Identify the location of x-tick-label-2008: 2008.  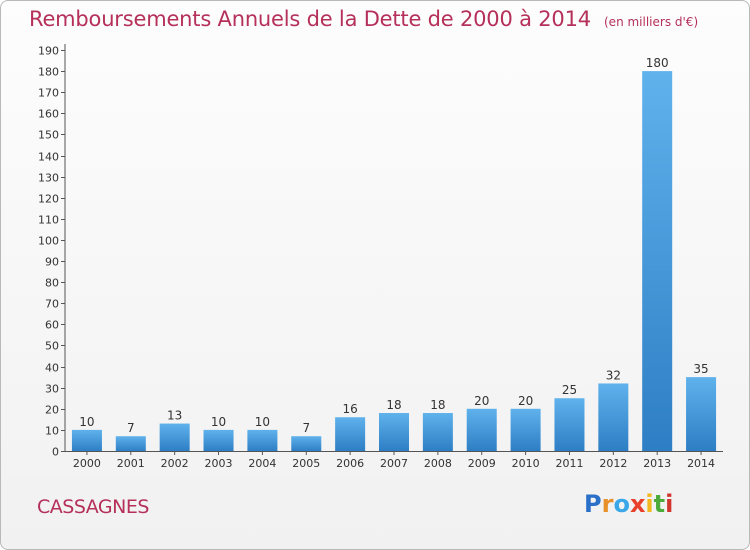
(438, 463).